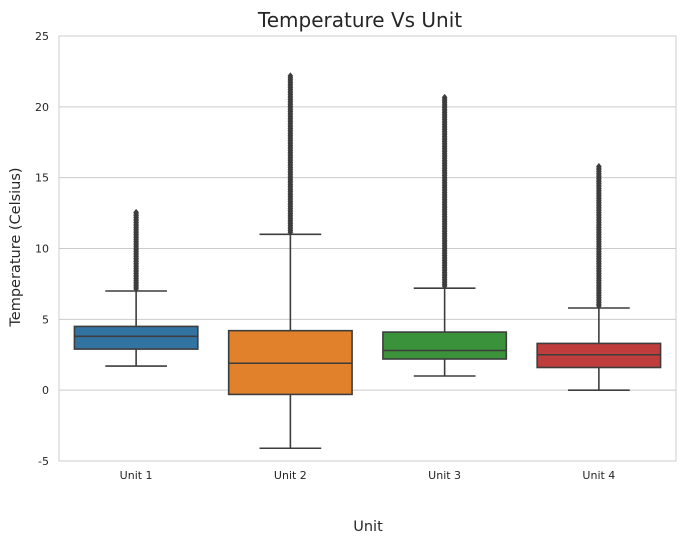  Describe the element at coordinates (43, 461) in the screenshot. I see `y-tick-label: -5` at that location.